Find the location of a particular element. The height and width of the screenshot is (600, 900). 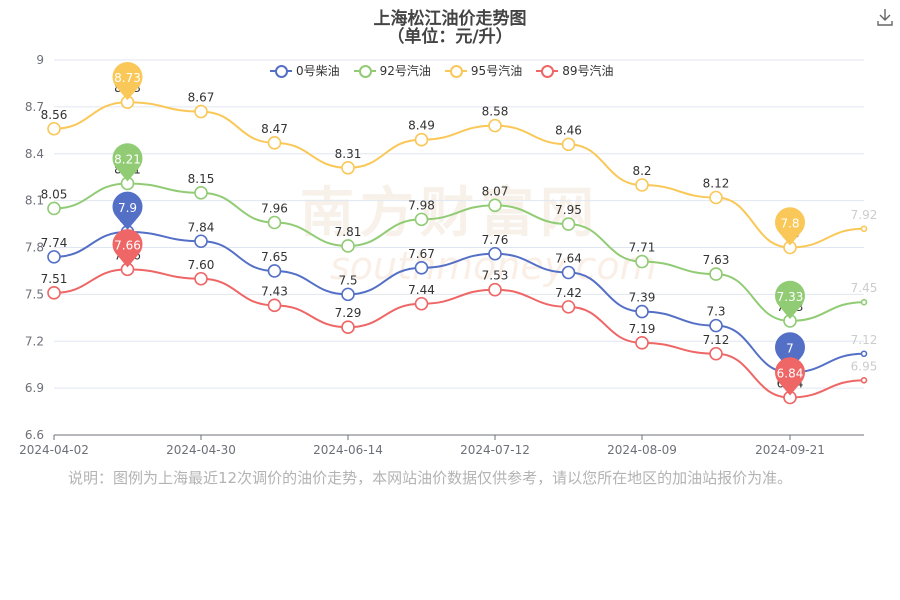

data-label: 8.58 is located at coordinates (495, 112).